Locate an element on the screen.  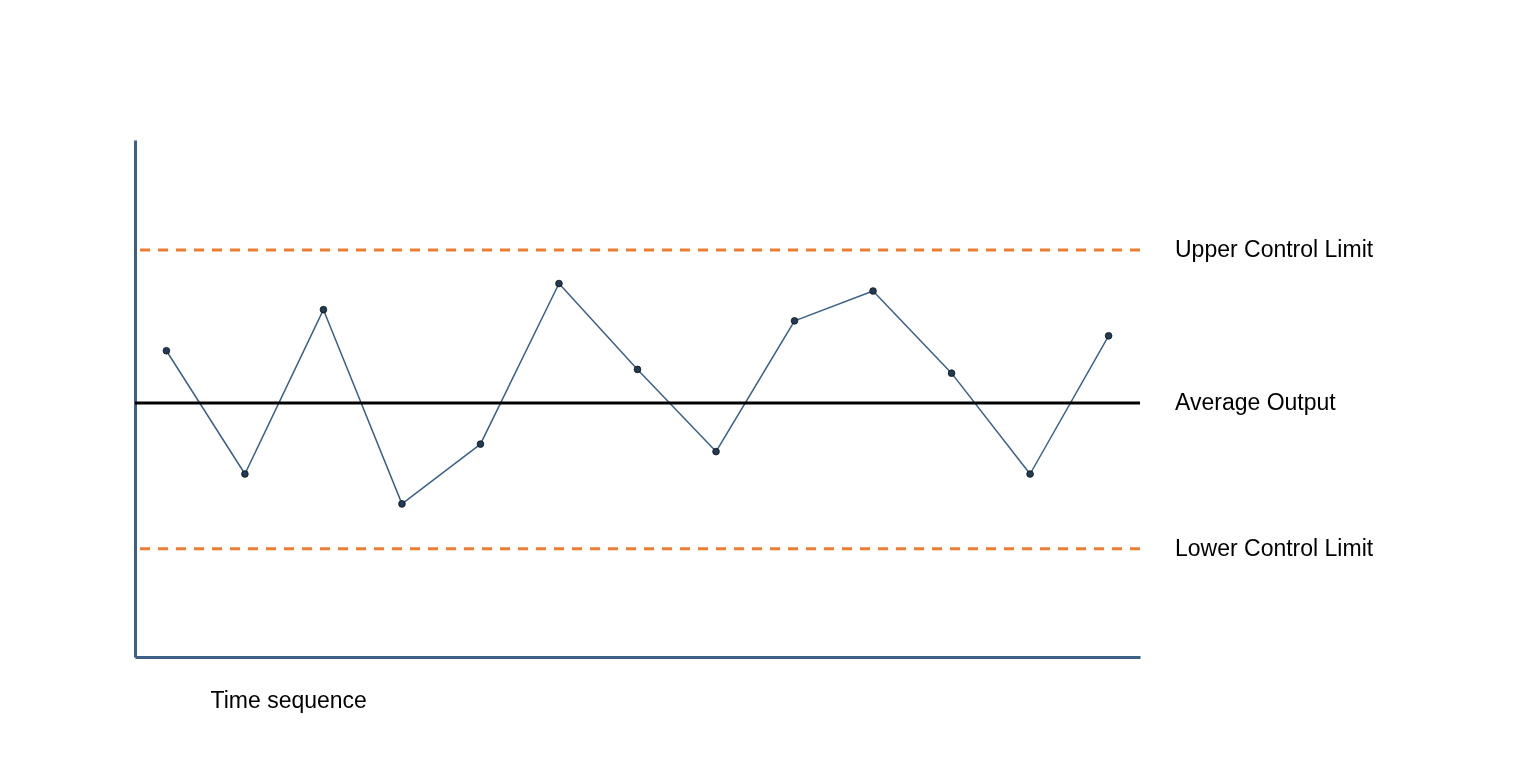
ref-line-label: Lower Control Limit is located at coordinates (1274, 547).